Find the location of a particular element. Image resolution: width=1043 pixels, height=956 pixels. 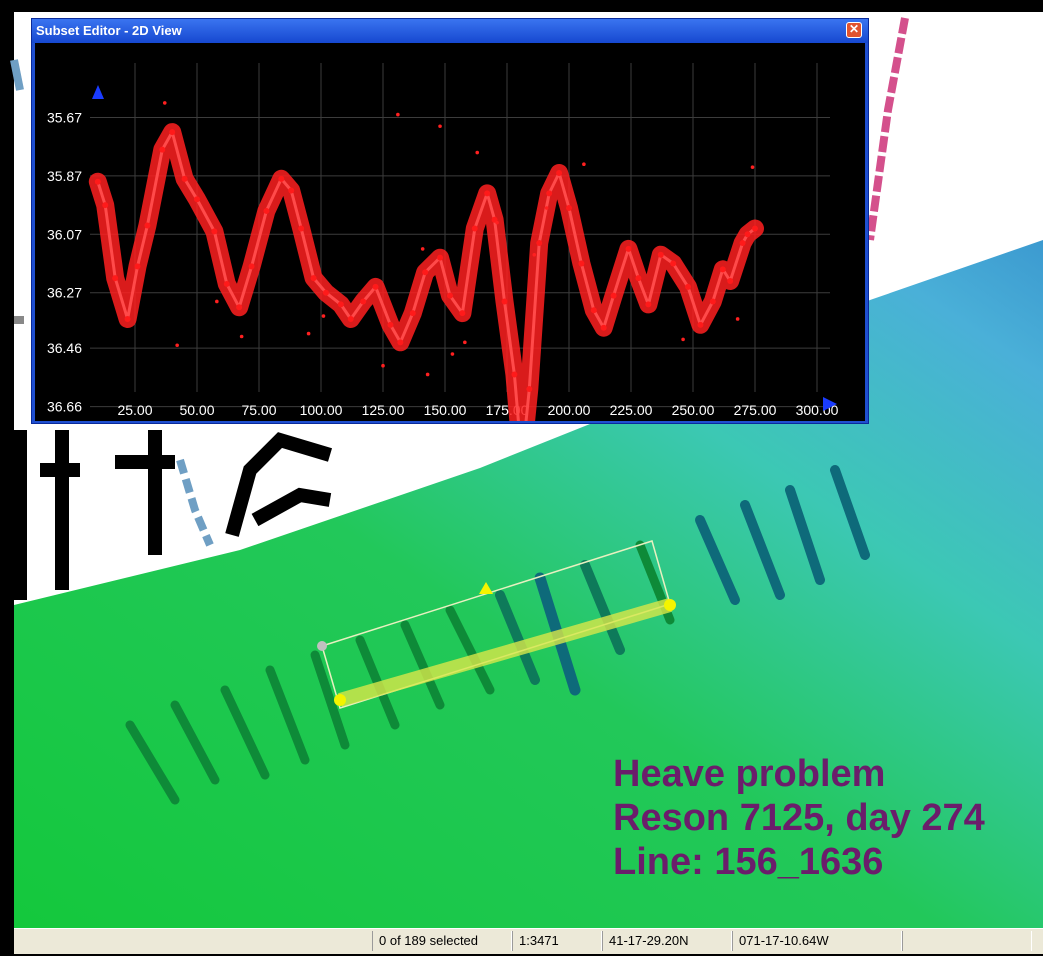

x-tick-label: 50.00 is located at coordinates (196, 410).